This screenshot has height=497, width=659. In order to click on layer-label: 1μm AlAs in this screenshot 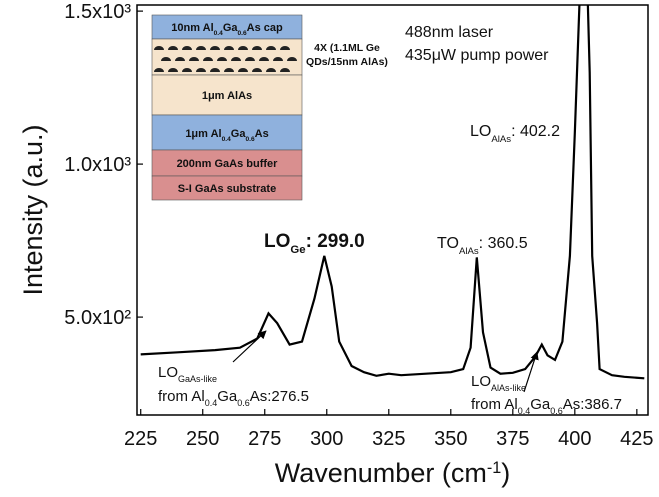, I will do `click(227, 96)`.